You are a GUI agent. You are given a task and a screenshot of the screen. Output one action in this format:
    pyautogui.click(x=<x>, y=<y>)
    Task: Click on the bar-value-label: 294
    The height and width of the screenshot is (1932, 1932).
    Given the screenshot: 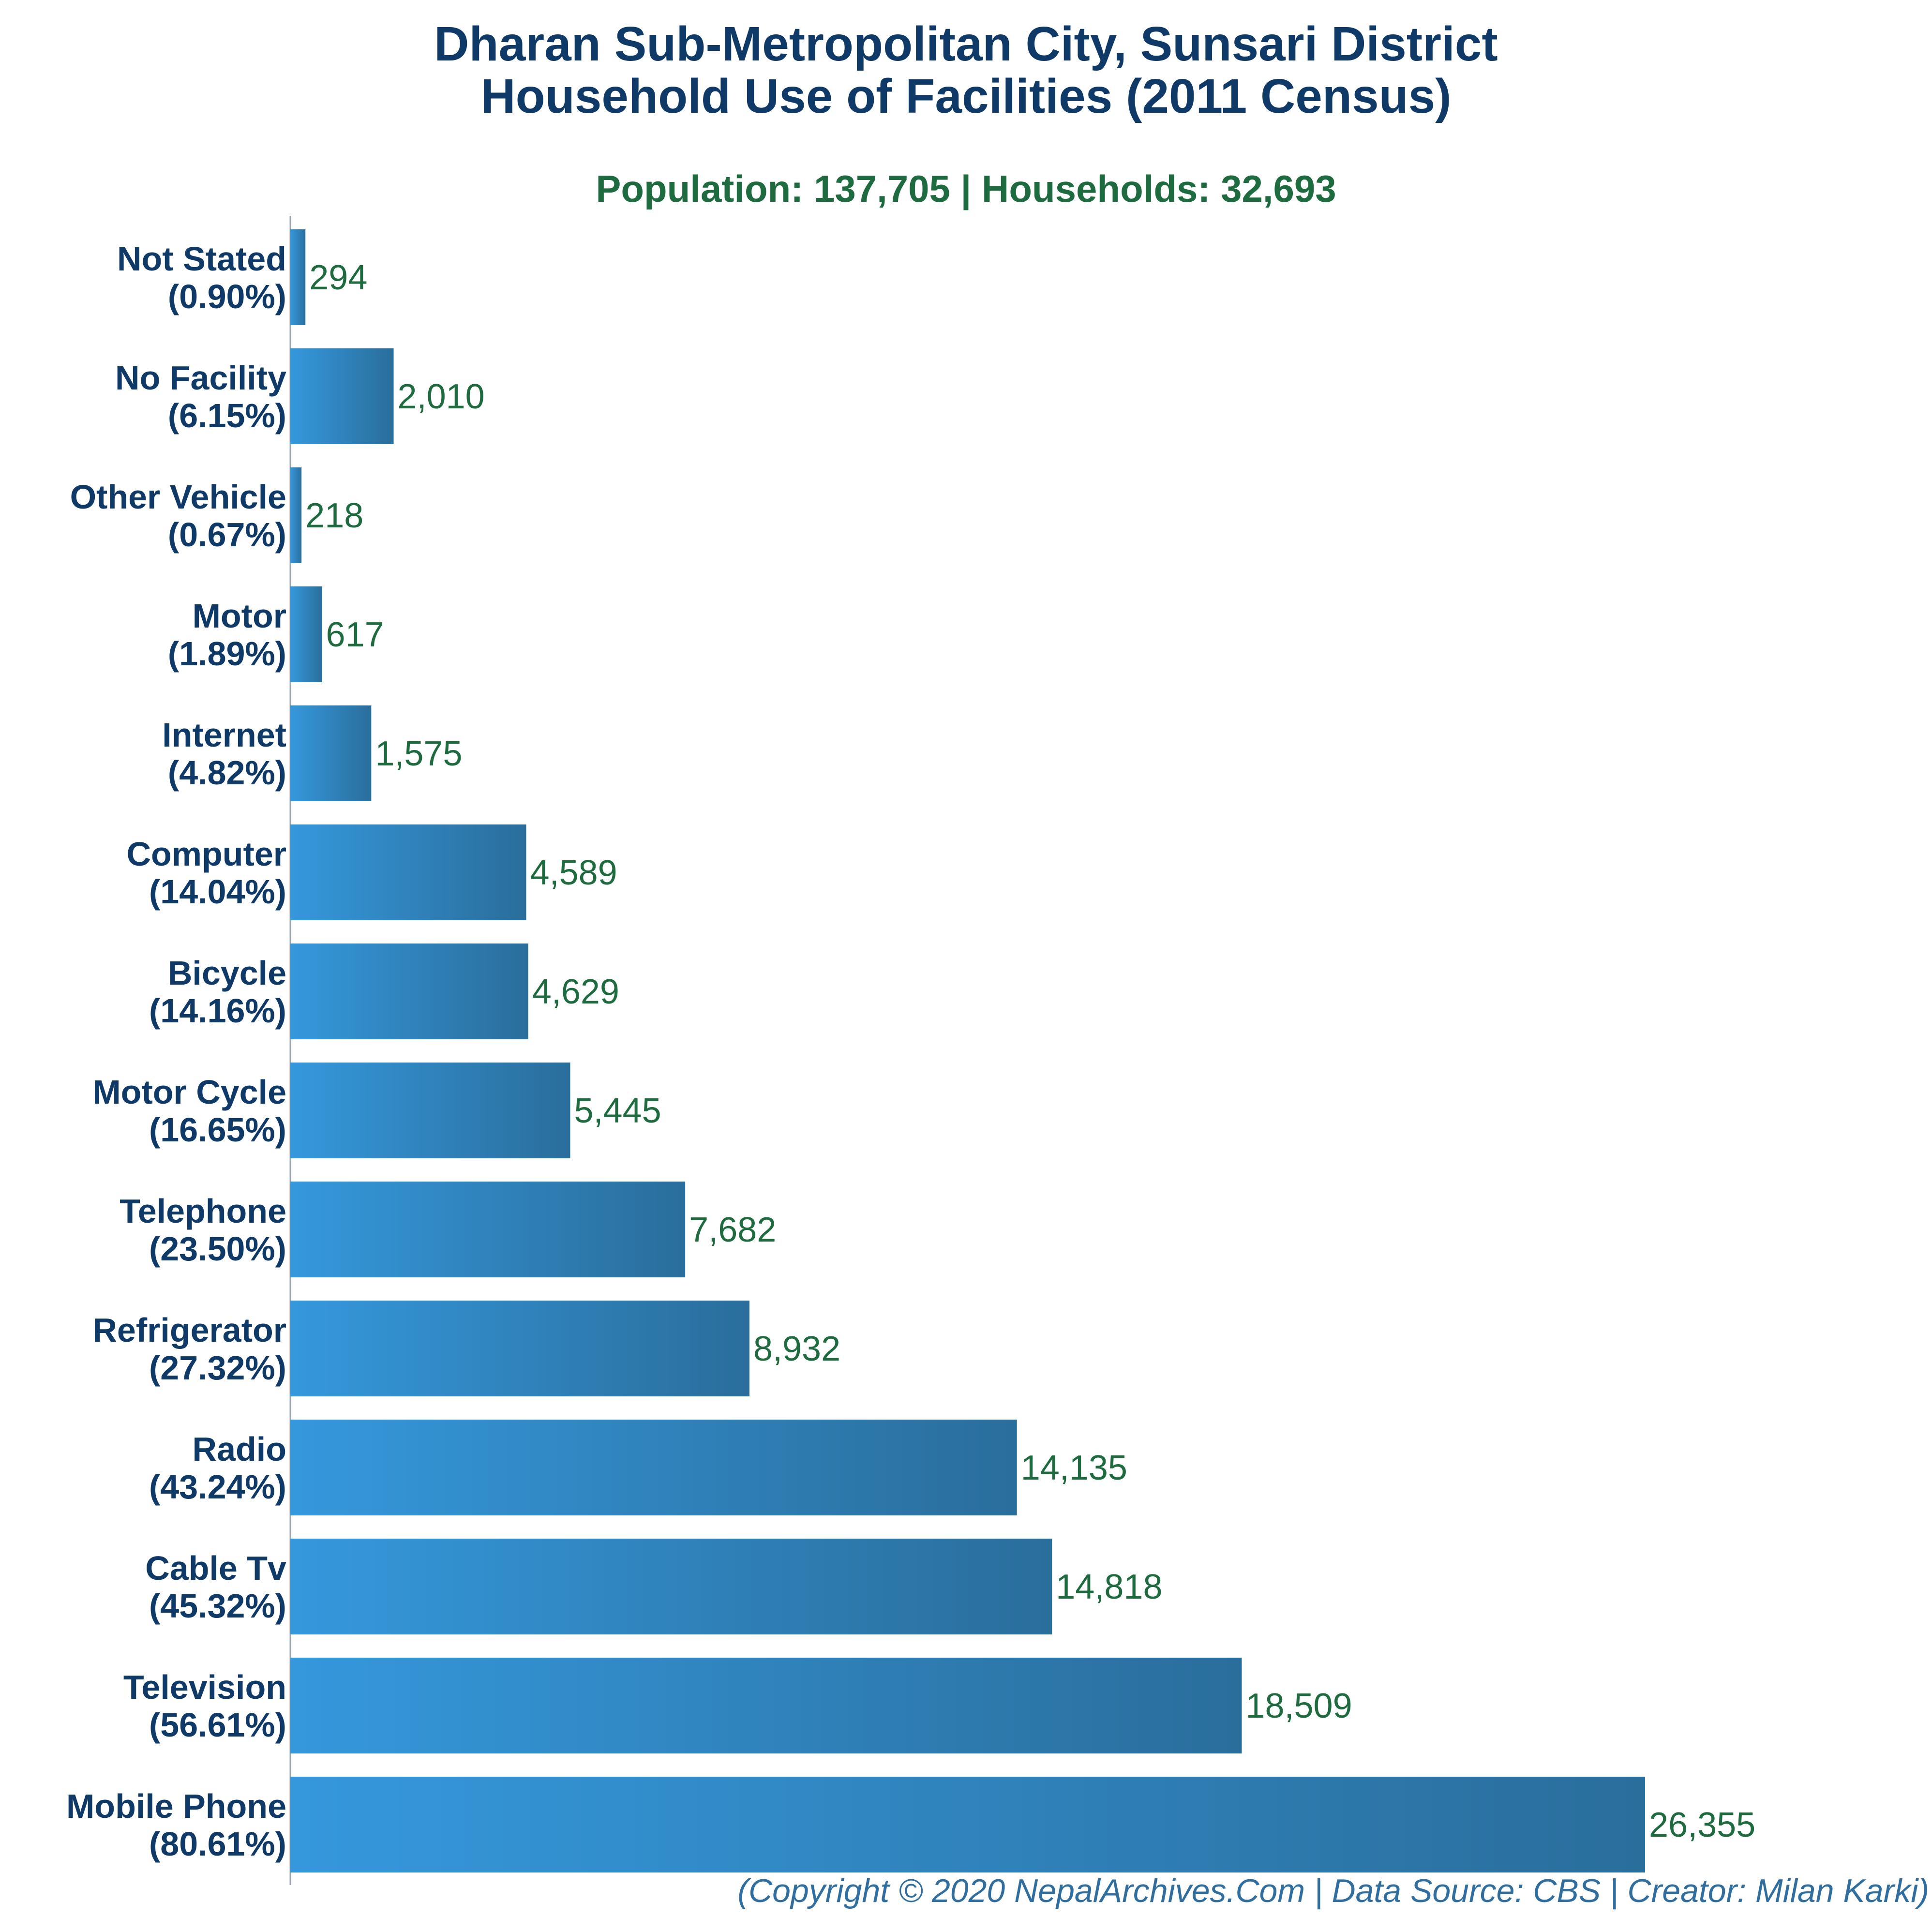 What is the action you would take?
    pyautogui.click(x=338, y=277)
    